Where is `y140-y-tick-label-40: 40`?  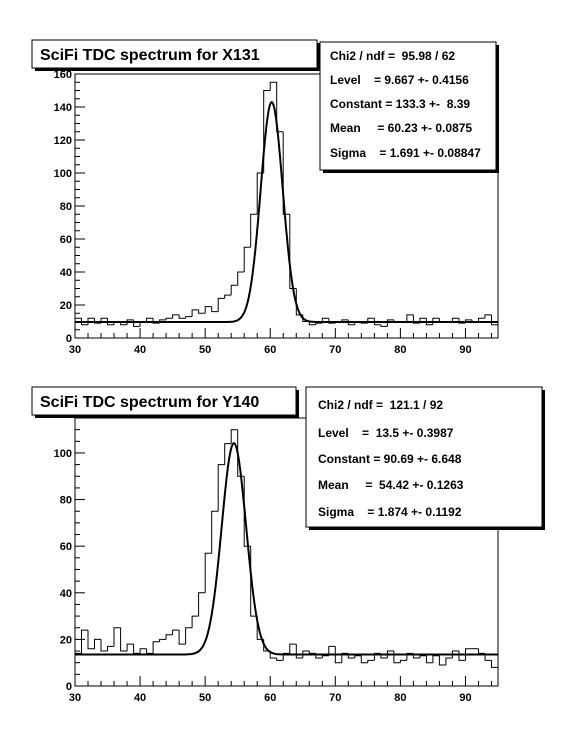
y140-y-tick-label-40: 40 is located at coordinates (66, 594).